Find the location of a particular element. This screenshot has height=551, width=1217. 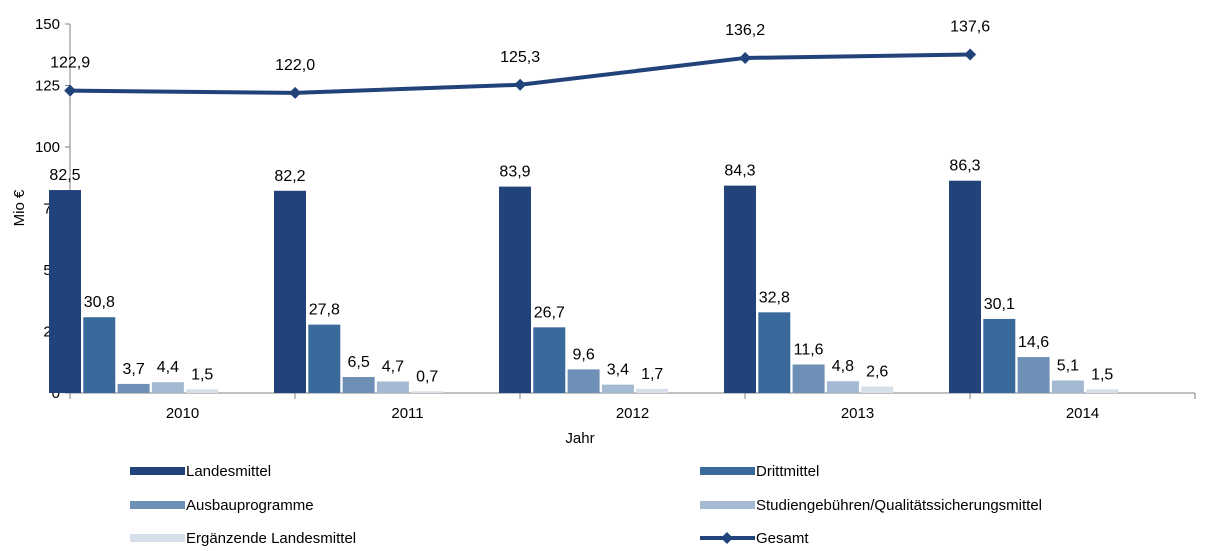

bar-data-label: 82,5 is located at coordinates (64, 175).